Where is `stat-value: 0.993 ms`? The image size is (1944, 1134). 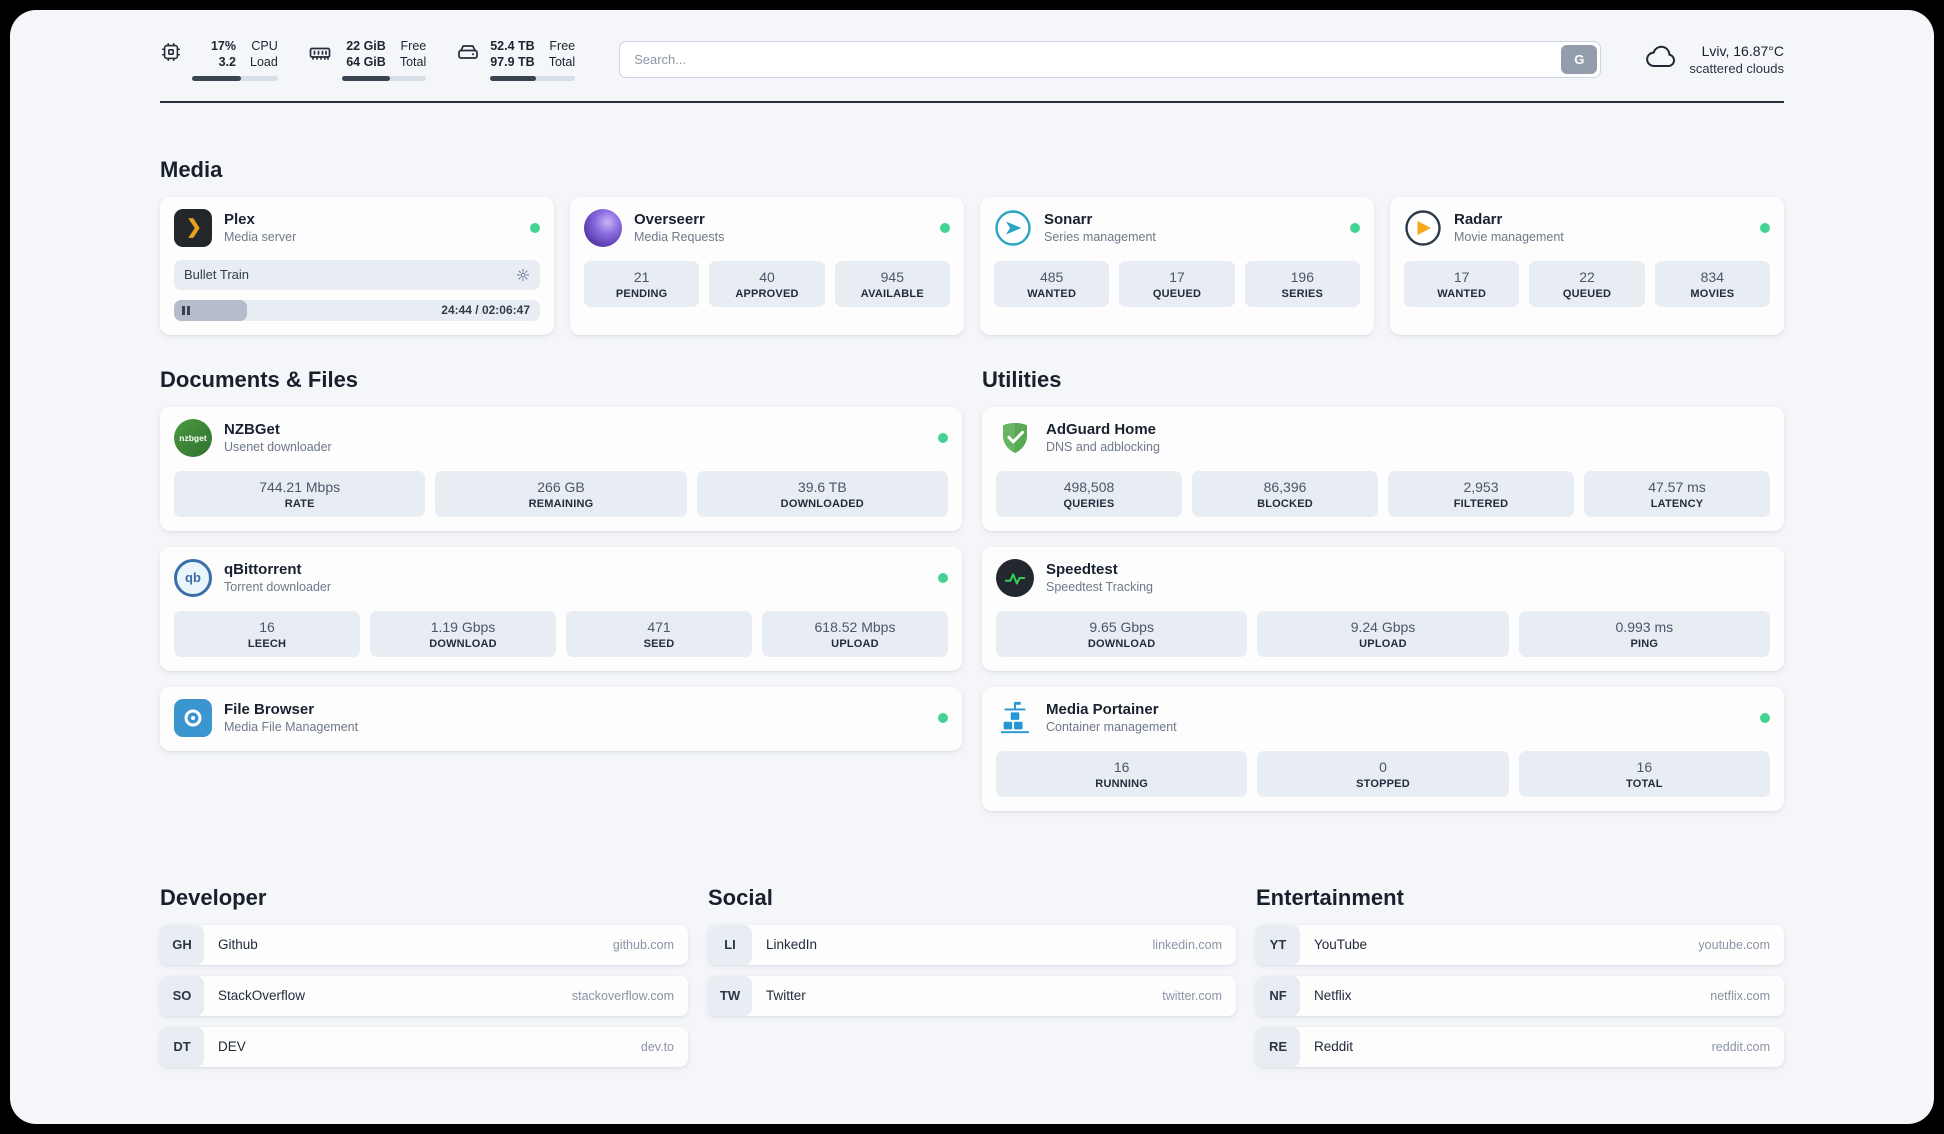 stat-value: 0.993 ms is located at coordinates (1644, 626).